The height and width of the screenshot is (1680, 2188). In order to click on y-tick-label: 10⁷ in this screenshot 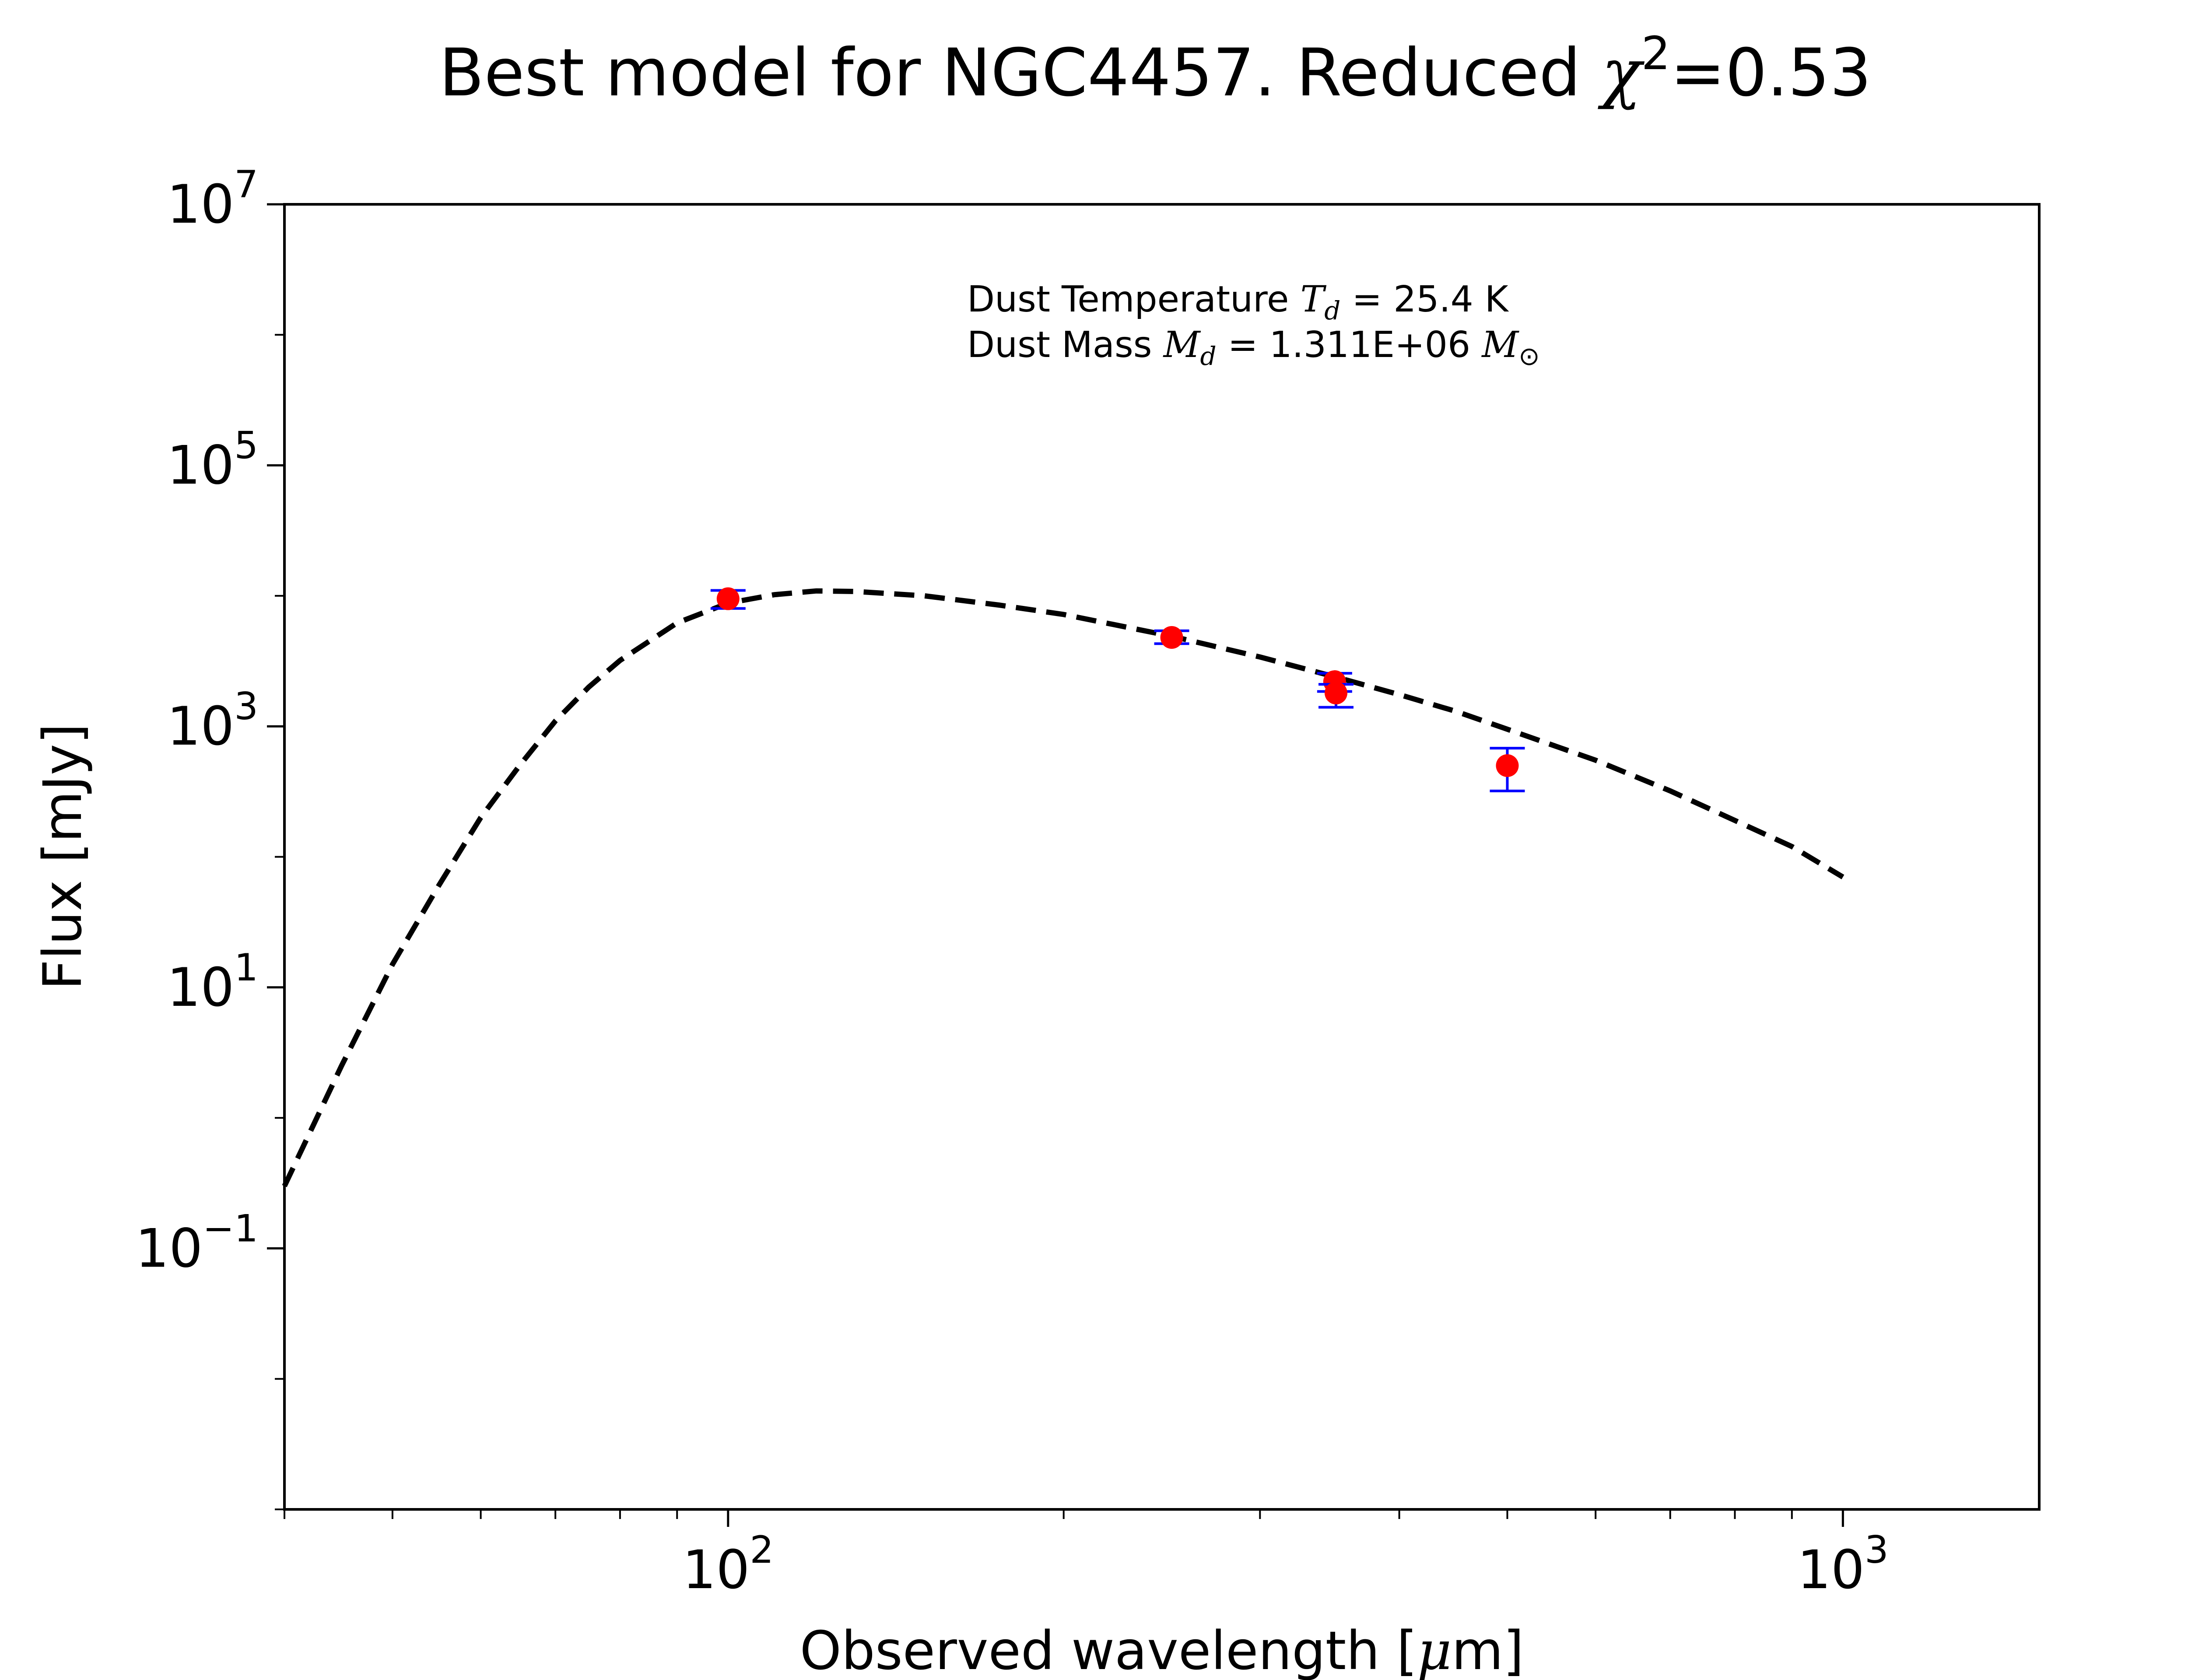, I will do `click(212, 199)`.